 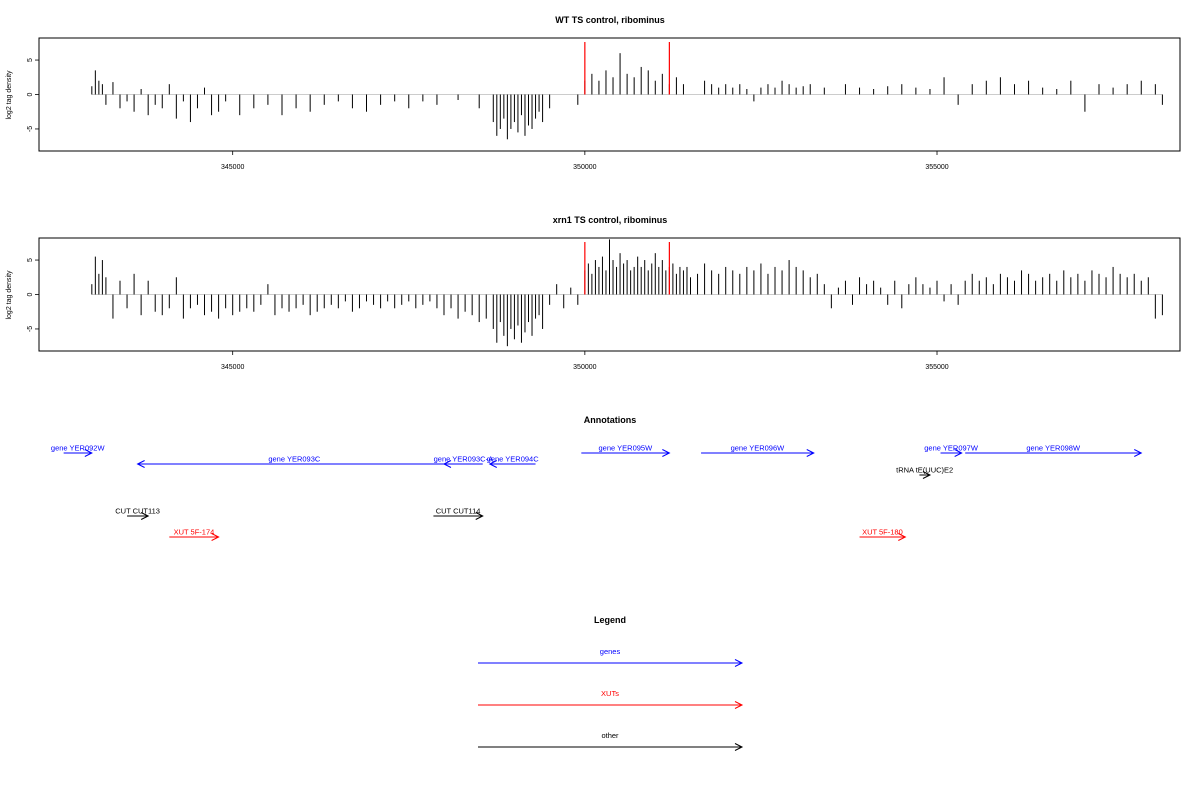 I want to click on wt-y-axis-label: log2 tag density, so click(x=9, y=95).